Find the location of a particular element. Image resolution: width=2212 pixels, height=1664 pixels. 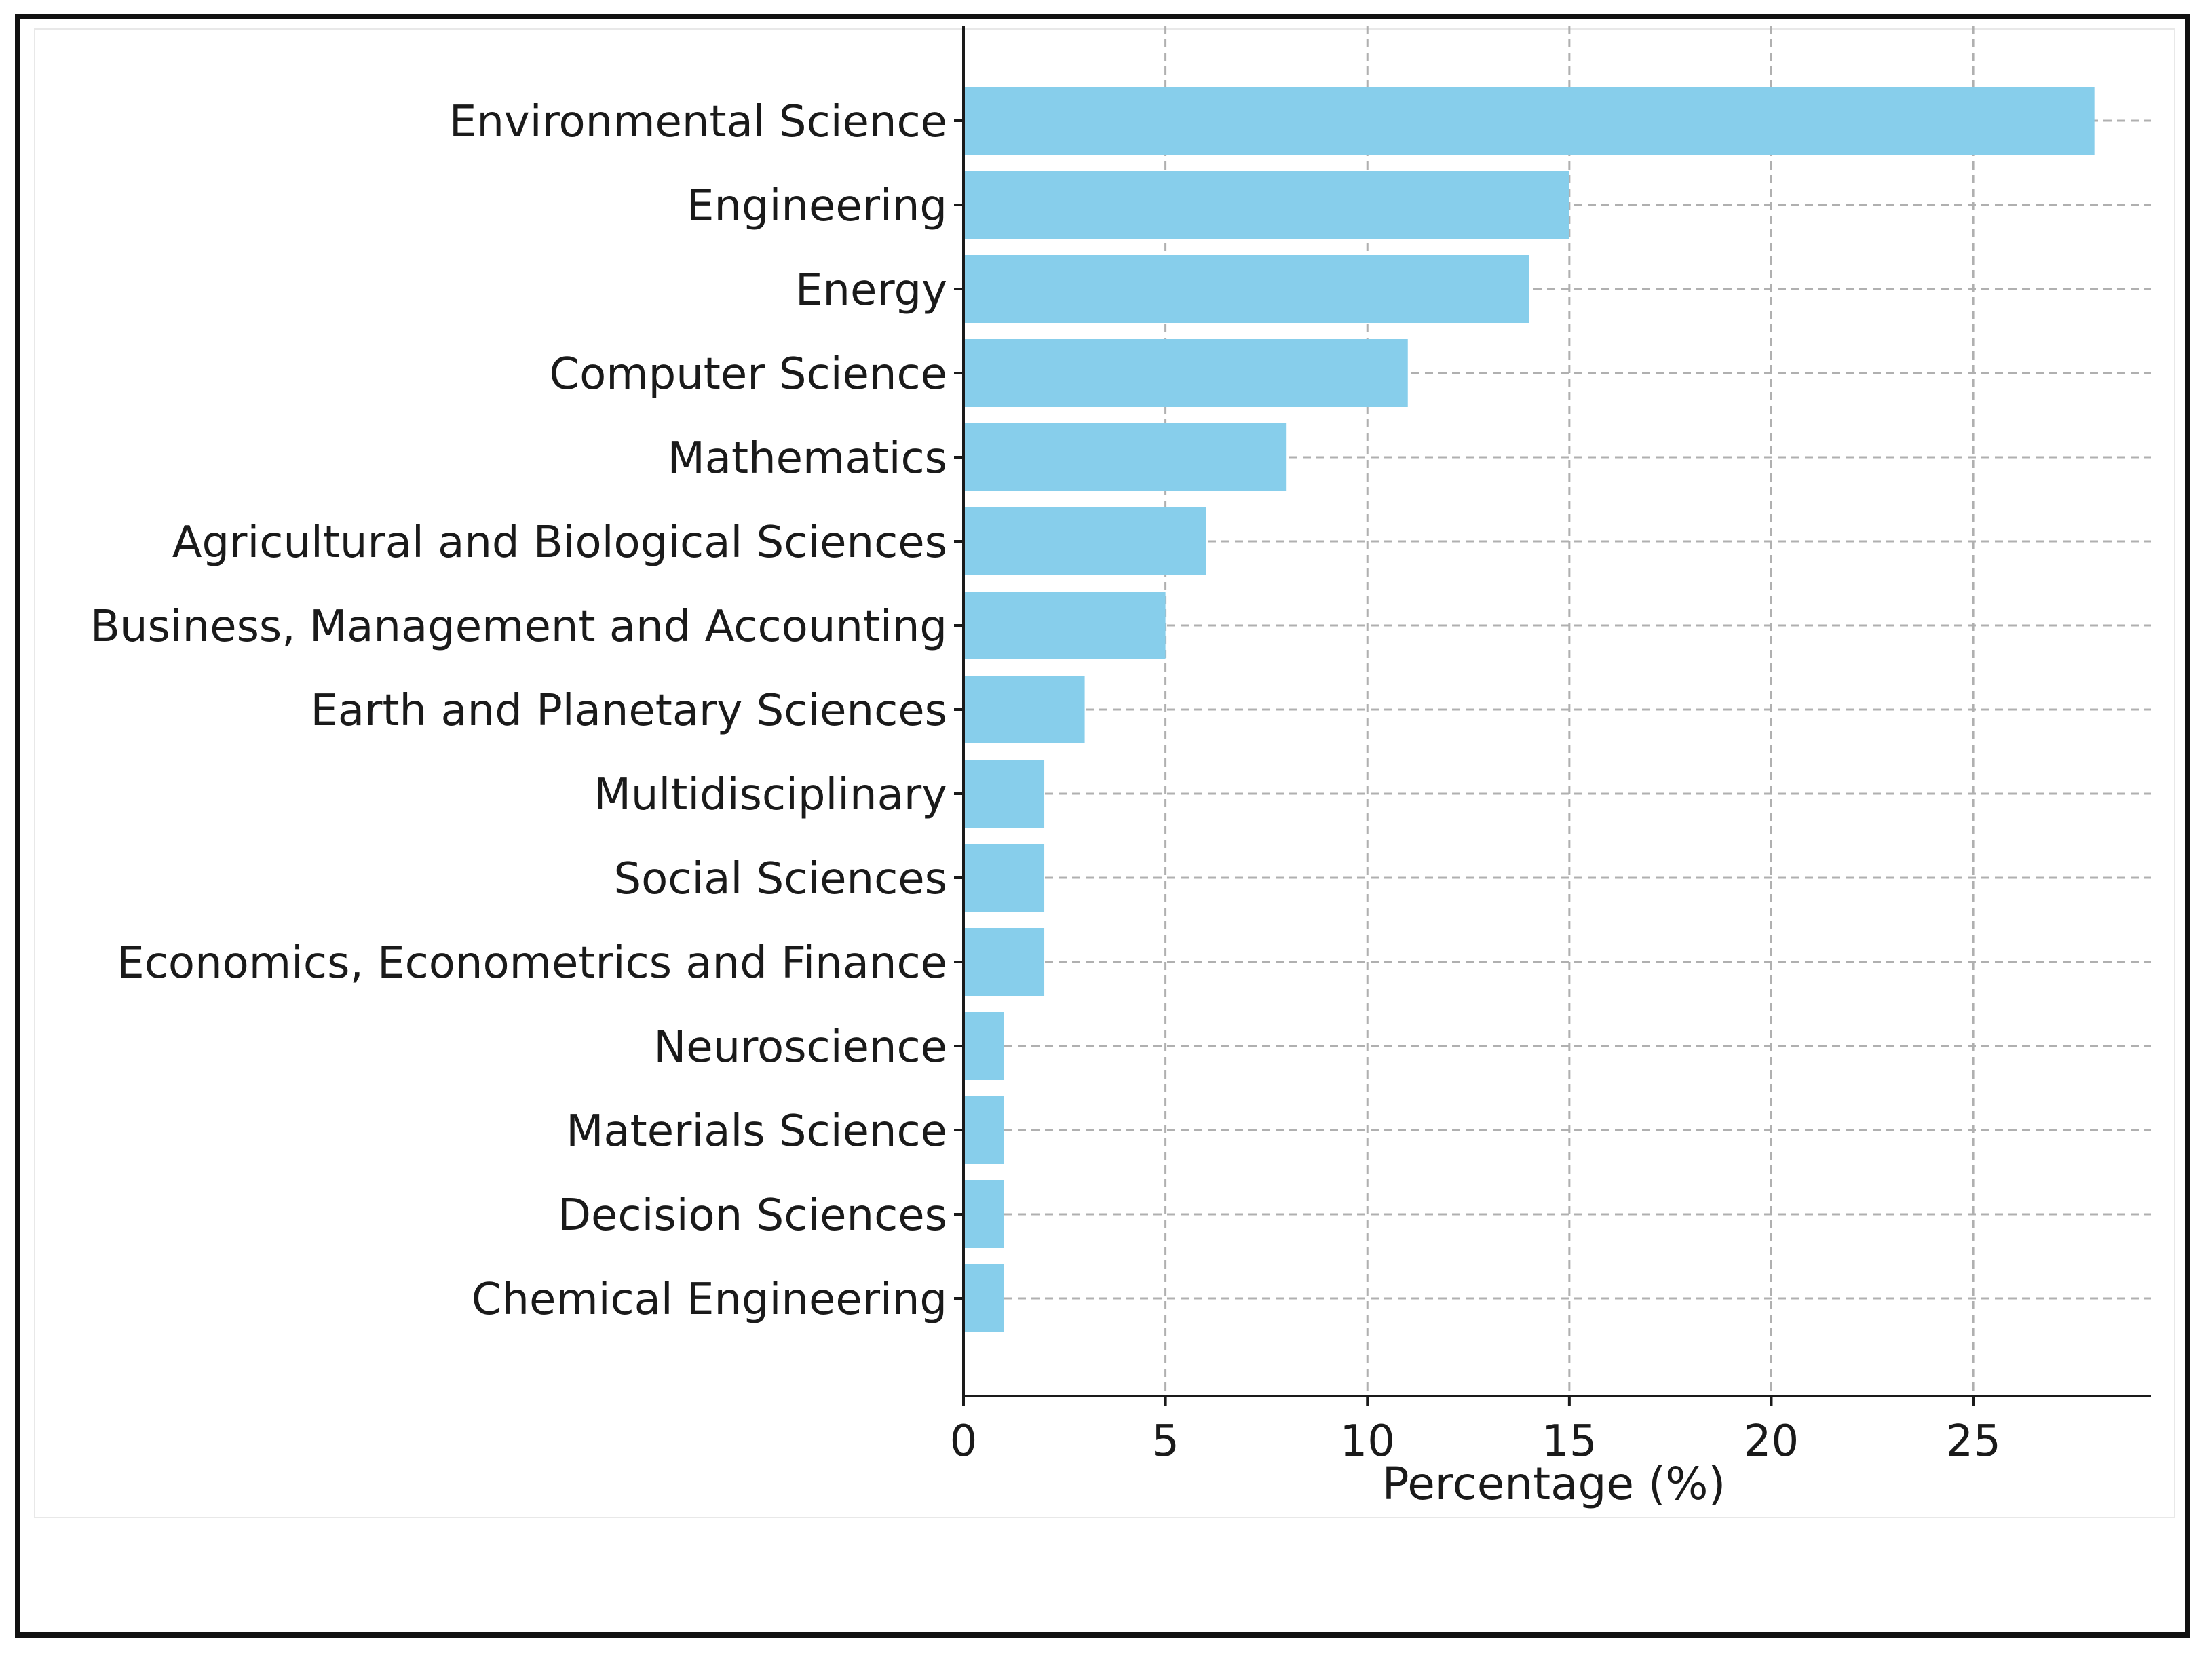

y-tick-label: Multidisciplinary is located at coordinates (770, 795).